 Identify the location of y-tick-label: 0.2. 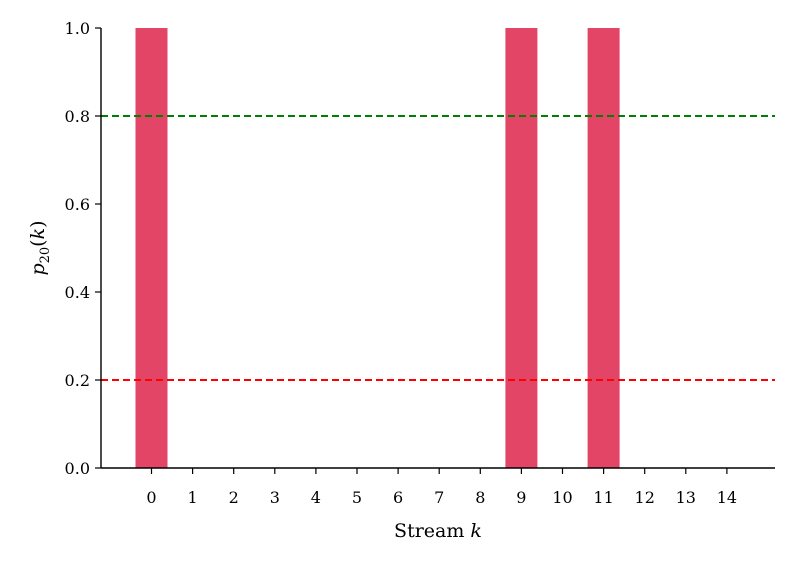
(77, 380).